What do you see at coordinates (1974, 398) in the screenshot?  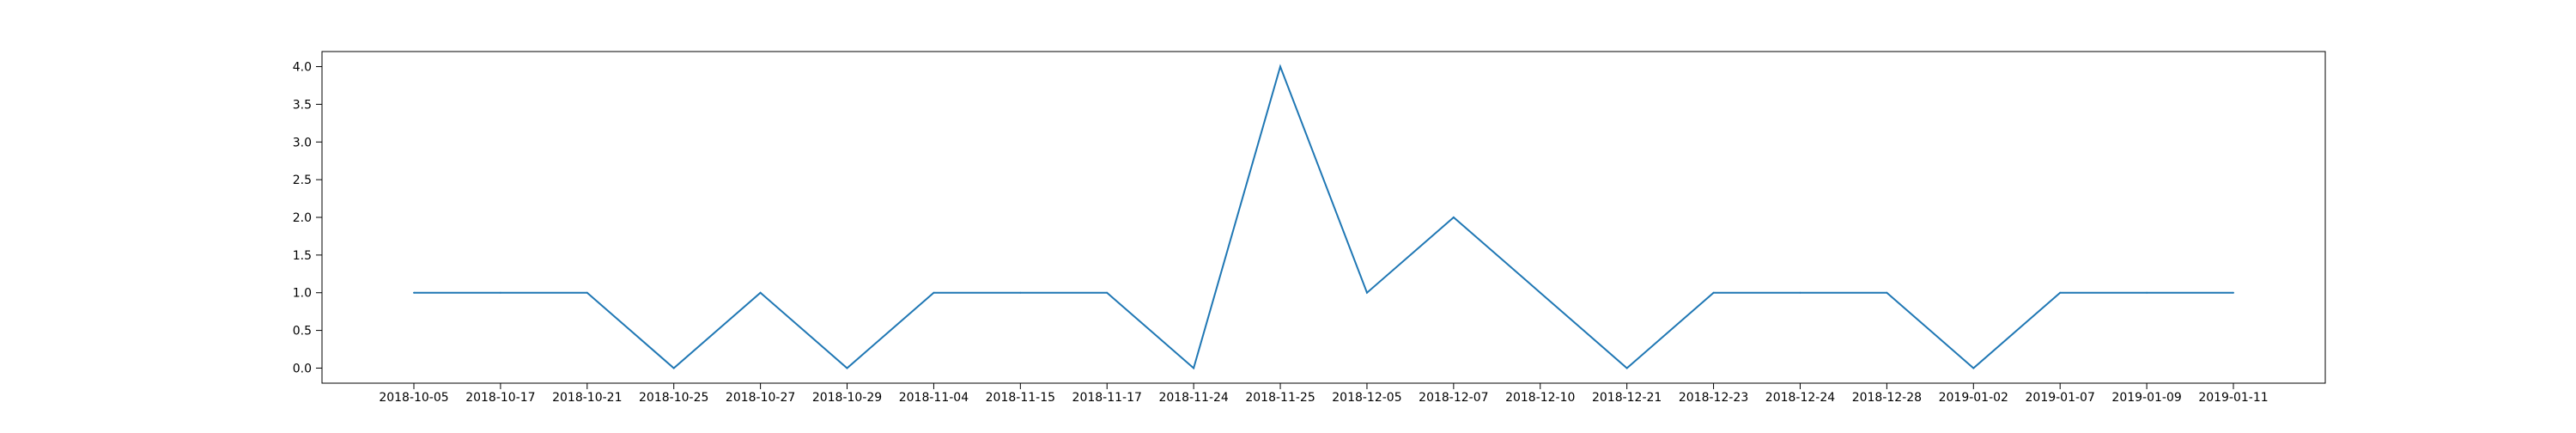 I see `x-tick-label: 2019-01-02` at bounding box center [1974, 398].